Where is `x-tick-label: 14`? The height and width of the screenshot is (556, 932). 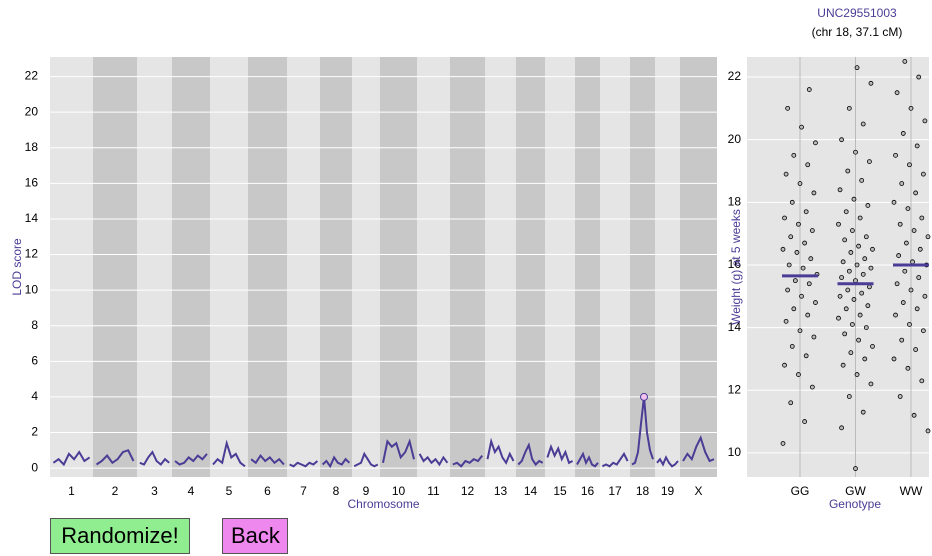
x-tick-label: 14 is located at coordinates (531, 491).